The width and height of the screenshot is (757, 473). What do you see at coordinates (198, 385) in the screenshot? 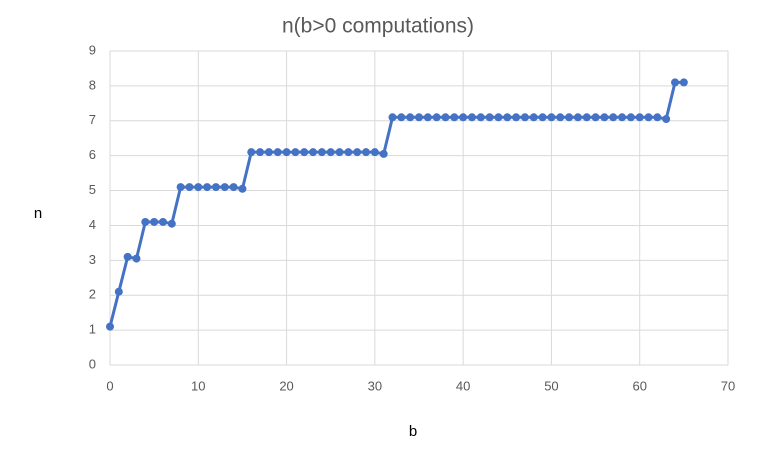
I see `x-tick-label: 10` at bounding box center [198, 385].